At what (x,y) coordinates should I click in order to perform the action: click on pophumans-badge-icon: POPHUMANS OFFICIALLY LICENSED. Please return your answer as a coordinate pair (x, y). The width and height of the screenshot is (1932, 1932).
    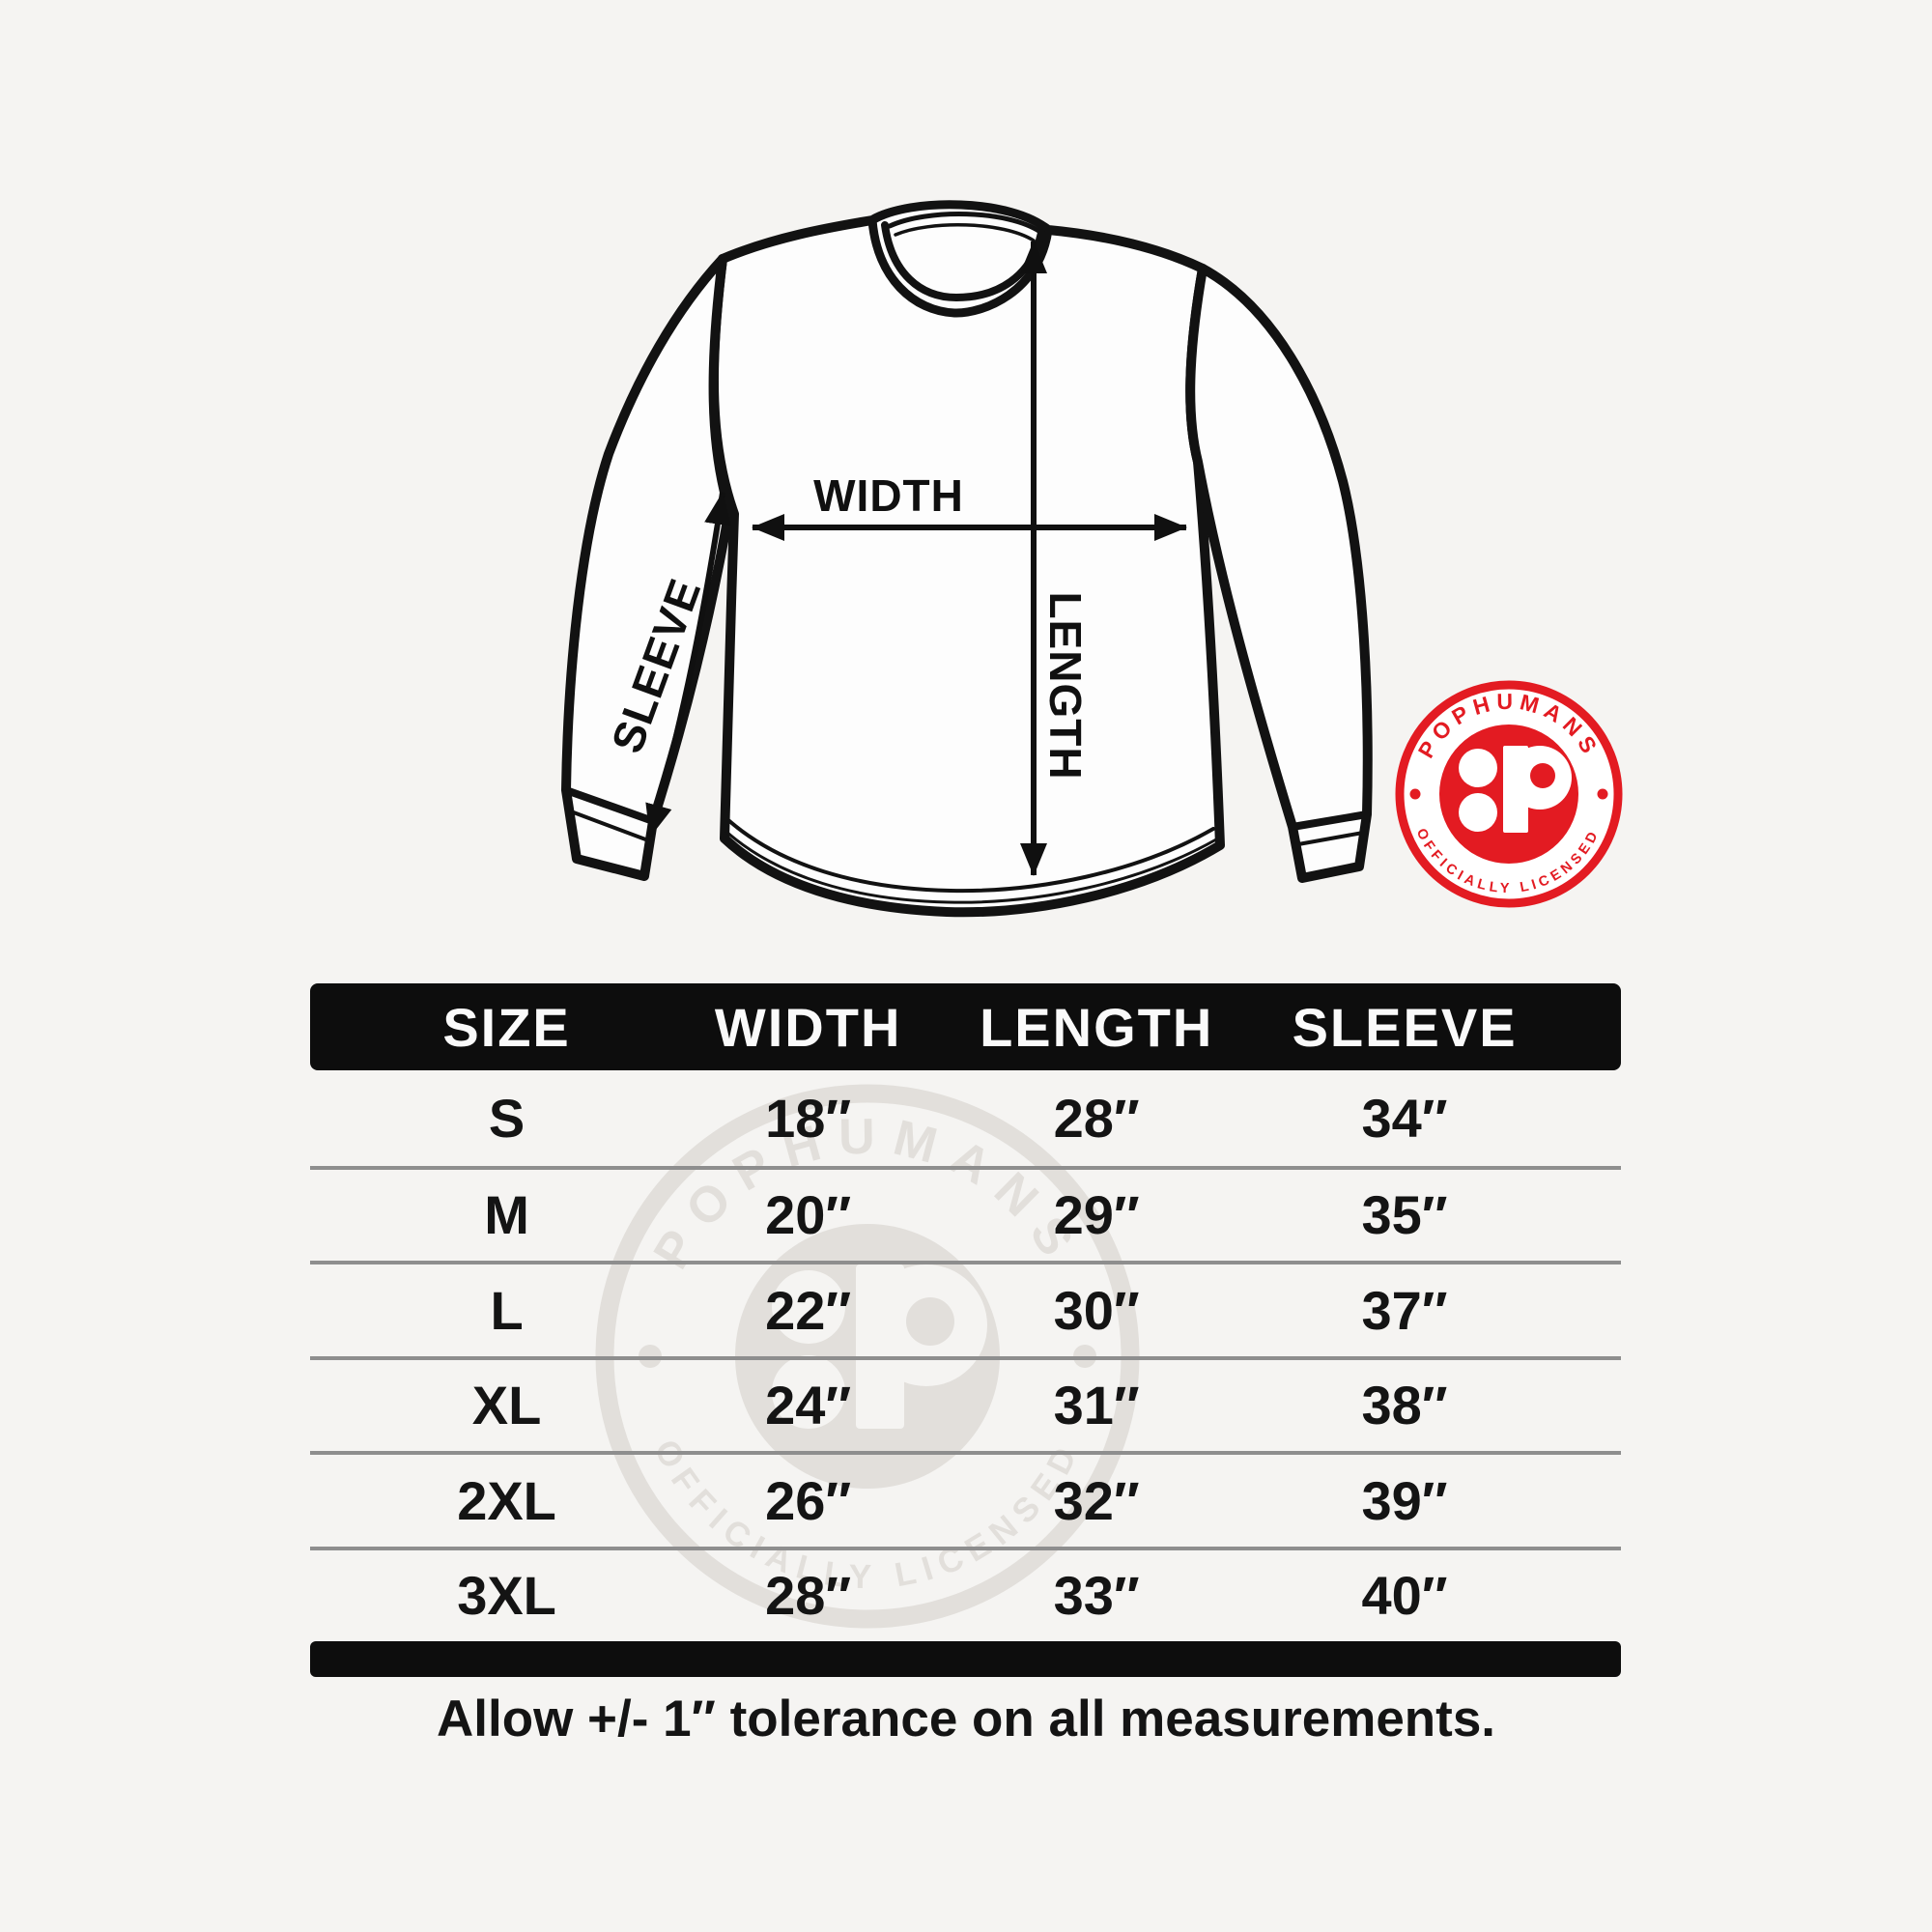
    Looking at the image, I should click on (1509, 794).